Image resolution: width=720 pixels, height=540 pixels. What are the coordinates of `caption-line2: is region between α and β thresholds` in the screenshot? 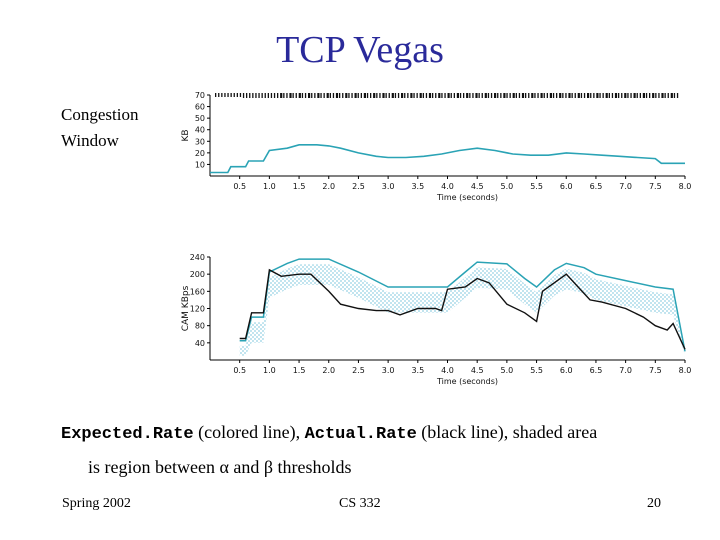 It's located at (220, 467).